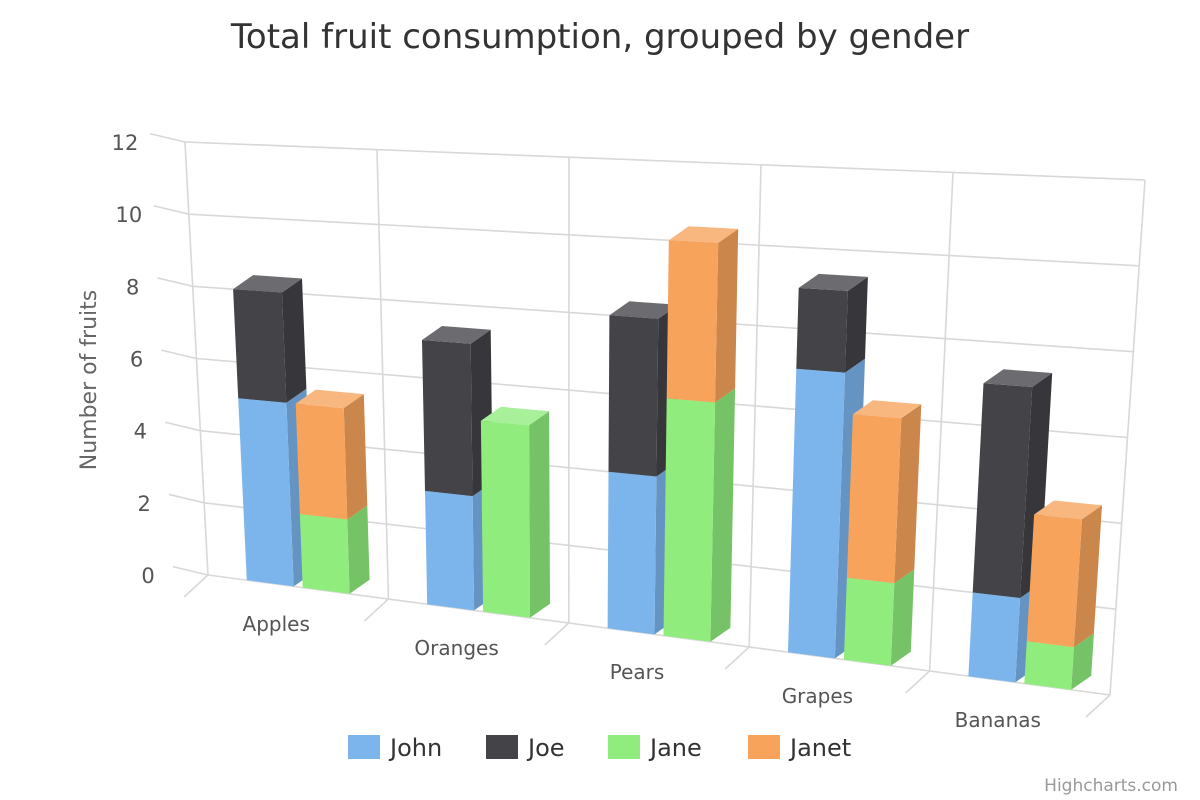 This screenshot has height=800, width=1200. What do you see at coordinates (675, 748) in the screenshot?
I see `legend-label: Jane` at bounding box center [675, 748].